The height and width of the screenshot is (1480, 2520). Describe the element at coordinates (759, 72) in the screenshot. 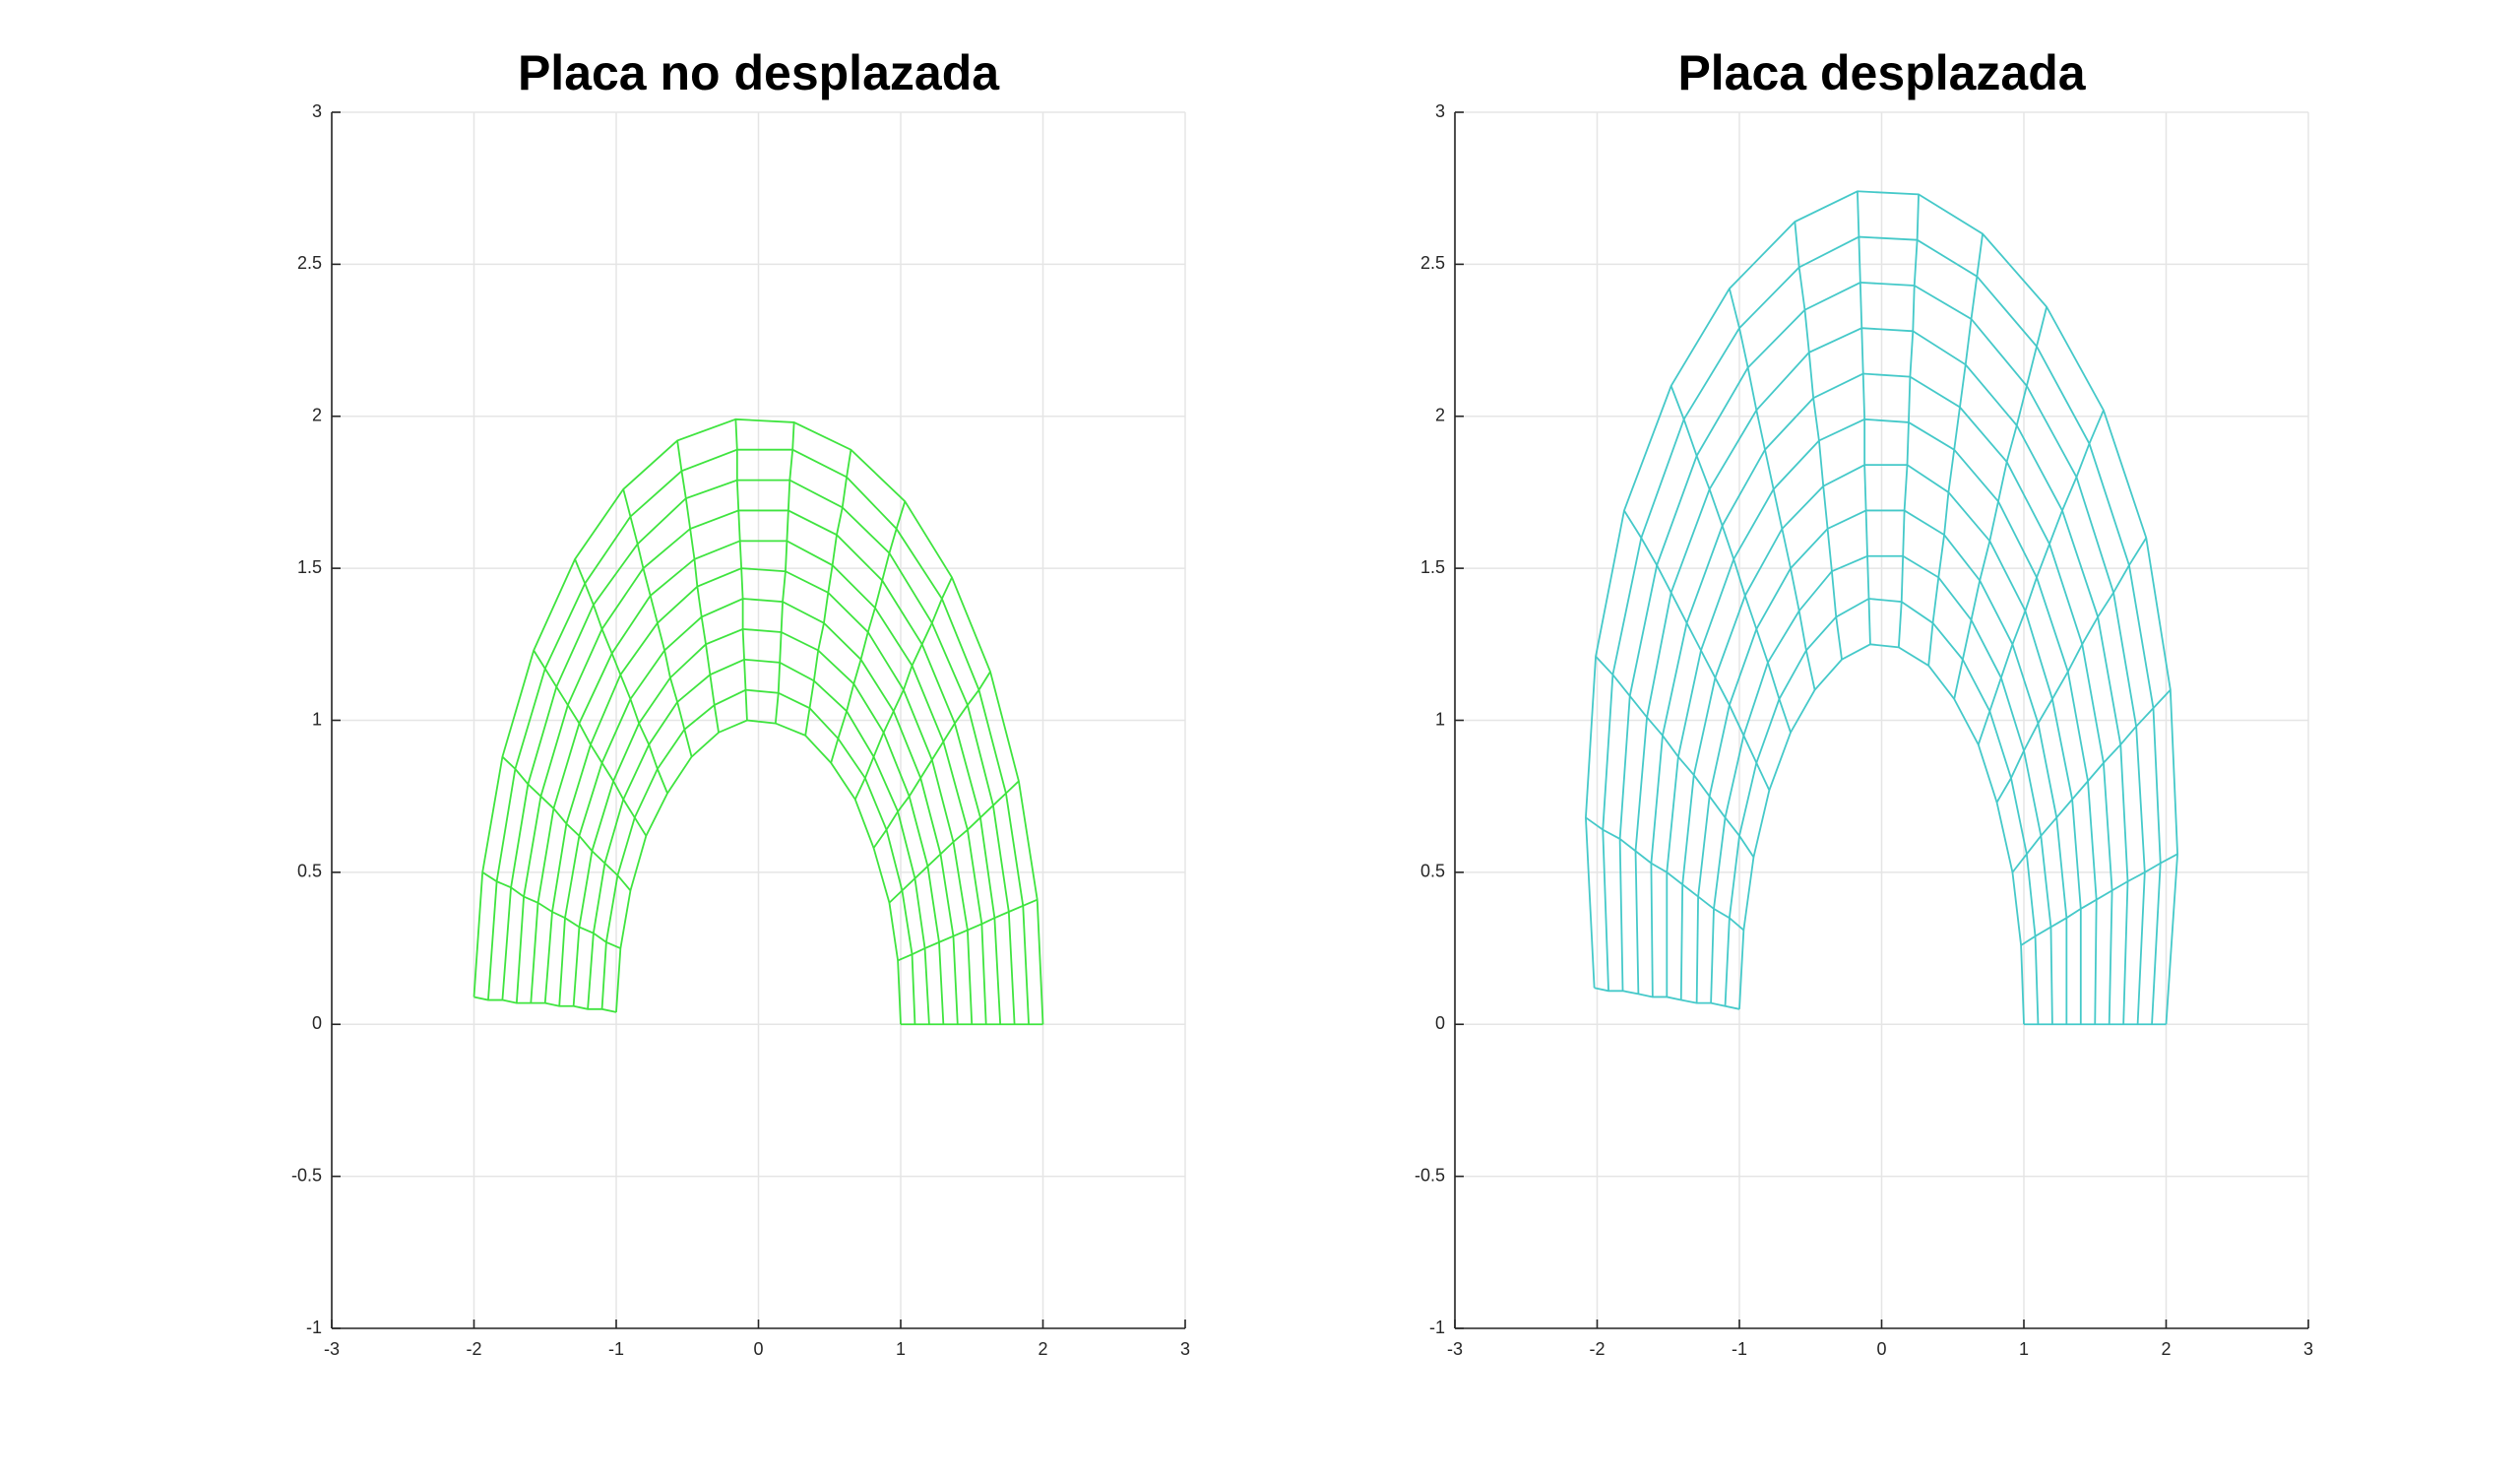

I see `chart-title: Placa no desplazada` at that location.